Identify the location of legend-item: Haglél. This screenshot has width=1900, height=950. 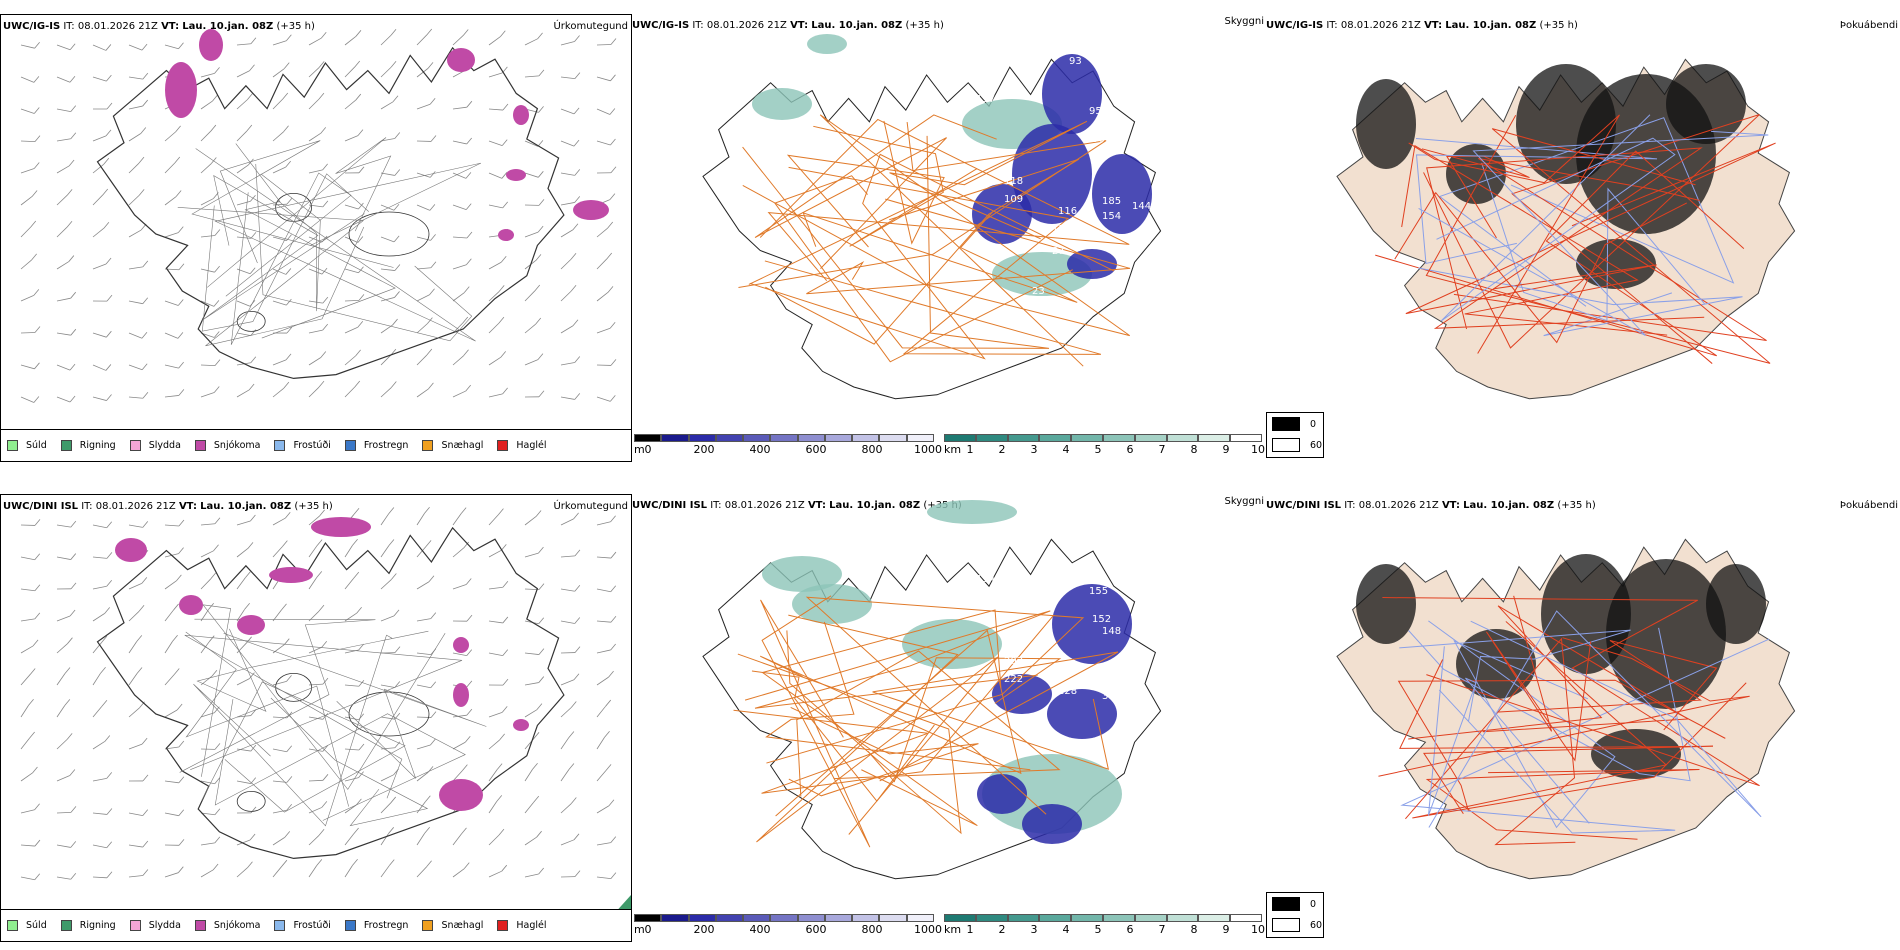
(522, 925).